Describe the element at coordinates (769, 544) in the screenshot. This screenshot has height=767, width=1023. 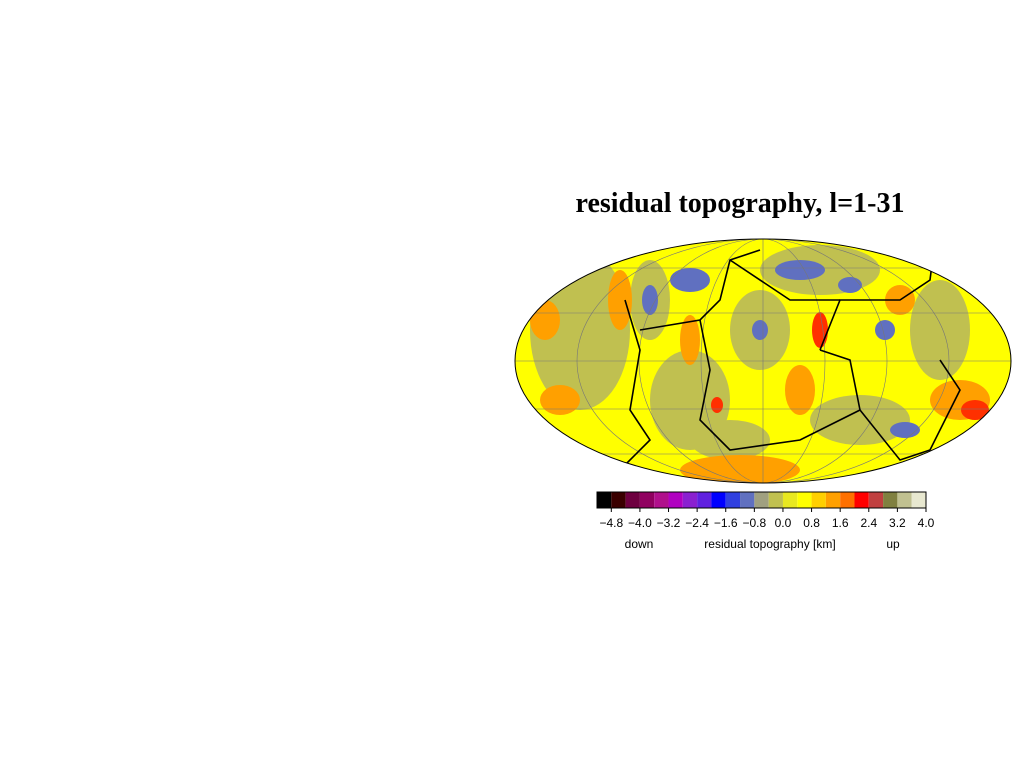
I see `colorbar-label: residual topography [km]` at that location.